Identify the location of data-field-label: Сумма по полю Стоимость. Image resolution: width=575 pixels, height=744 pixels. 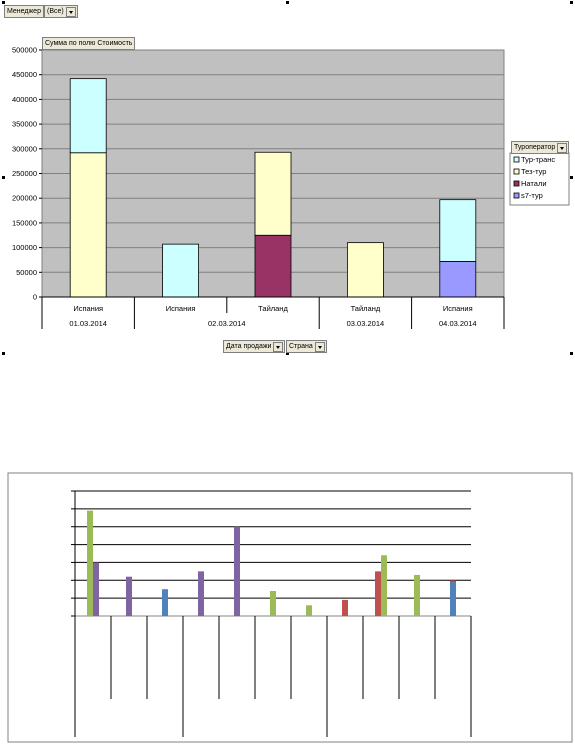
(89, 43).